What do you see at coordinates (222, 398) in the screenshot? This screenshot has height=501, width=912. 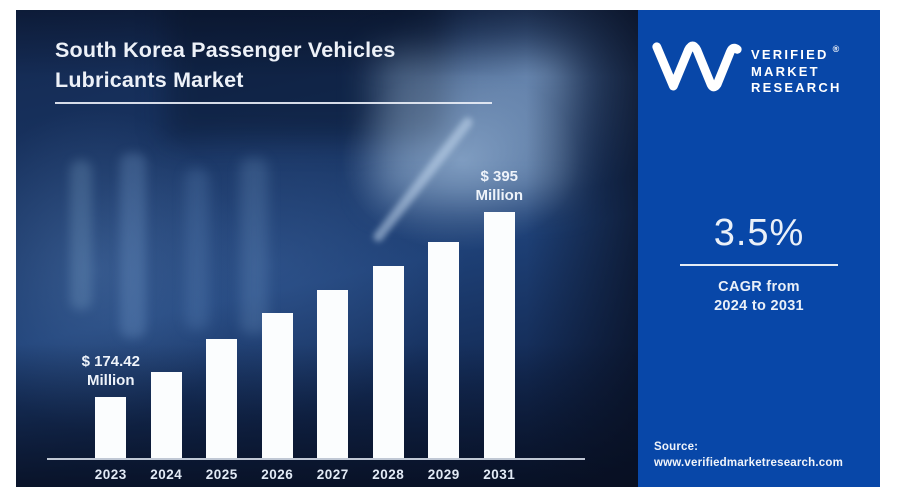 I see `bar-2025` at bounding box center [222, 398].